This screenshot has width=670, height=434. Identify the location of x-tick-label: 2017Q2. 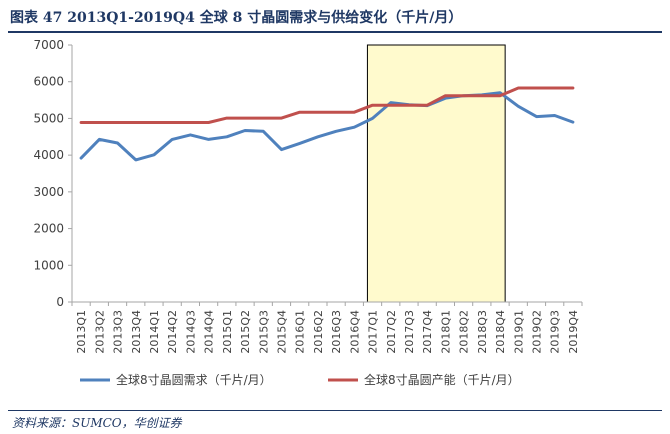
(391, 332).